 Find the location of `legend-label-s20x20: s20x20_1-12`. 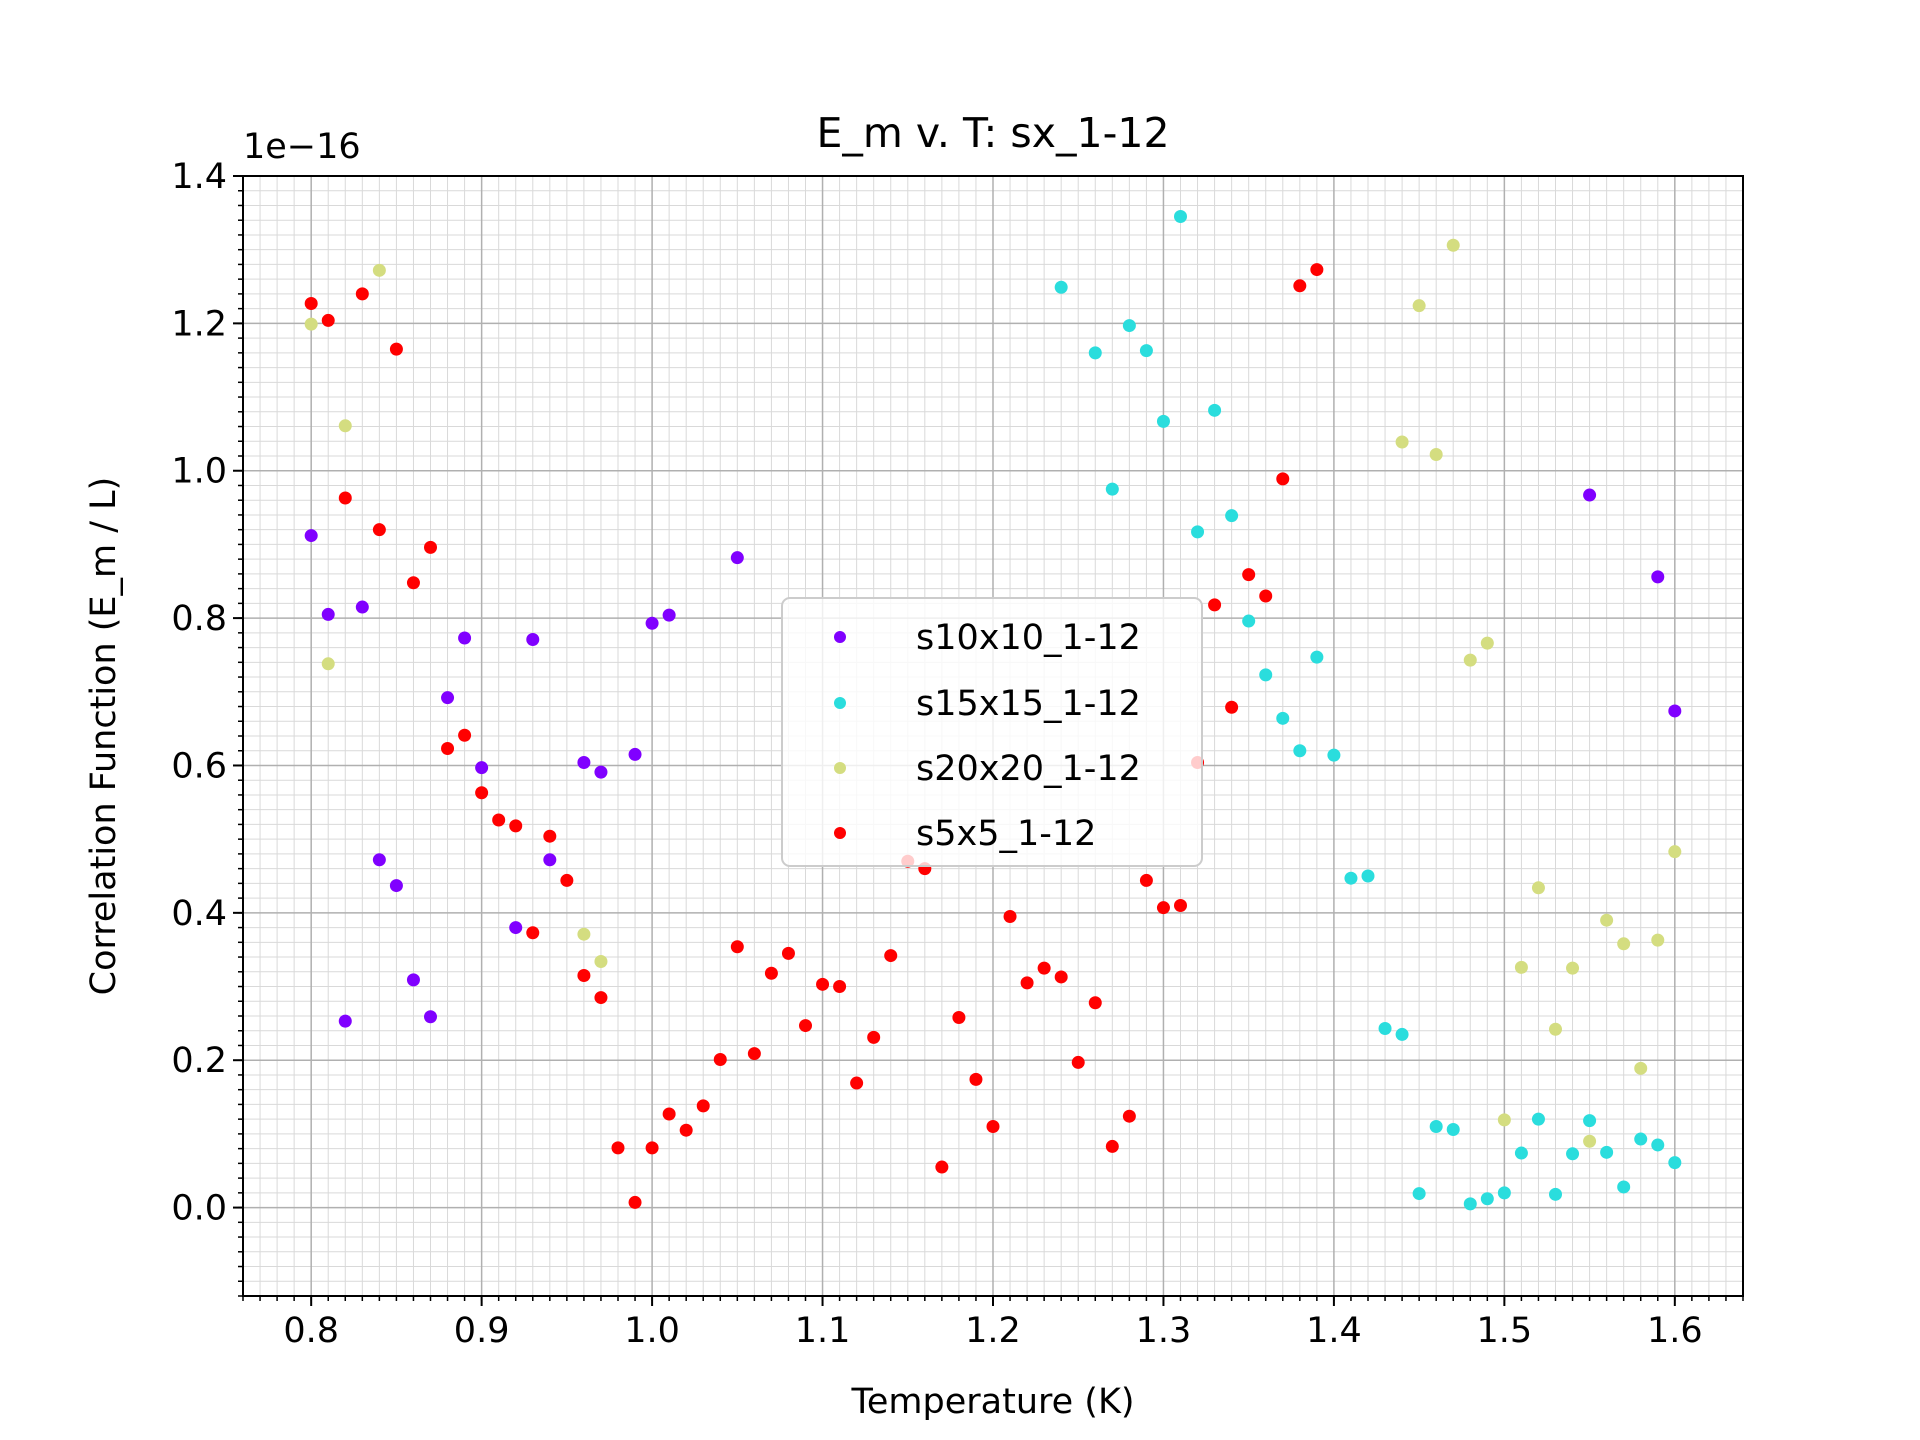

legend-label-s20x20: s20x20_1-12 is located at coordinates (1028, 769).